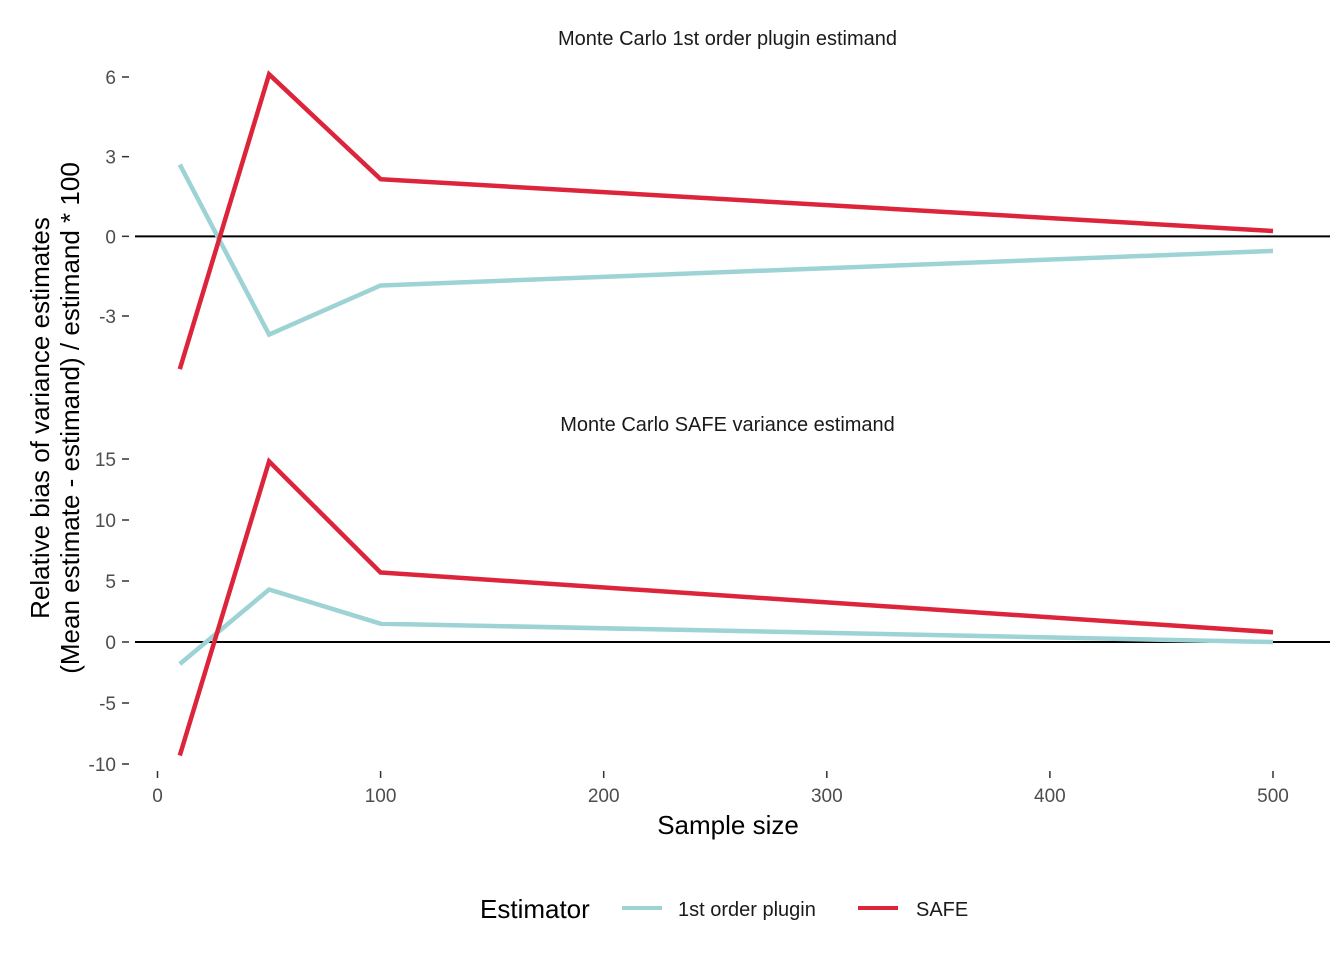  Describe the element at coordinates (1273, 796) in the screenshot. I see `x-tick-label: 500` at that location.